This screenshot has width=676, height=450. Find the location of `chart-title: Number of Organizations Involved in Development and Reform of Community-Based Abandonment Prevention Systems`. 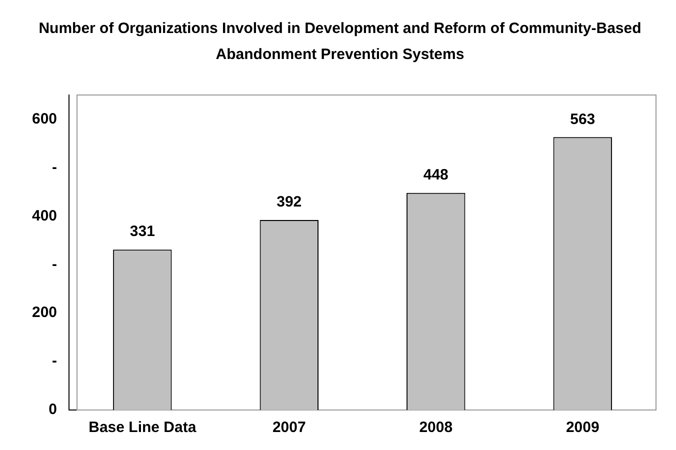

chart-title: Number of Organizations Involved in Development and Reform of Community-Based Abandonment Prevention Systems is located at coordinates (340, 42).